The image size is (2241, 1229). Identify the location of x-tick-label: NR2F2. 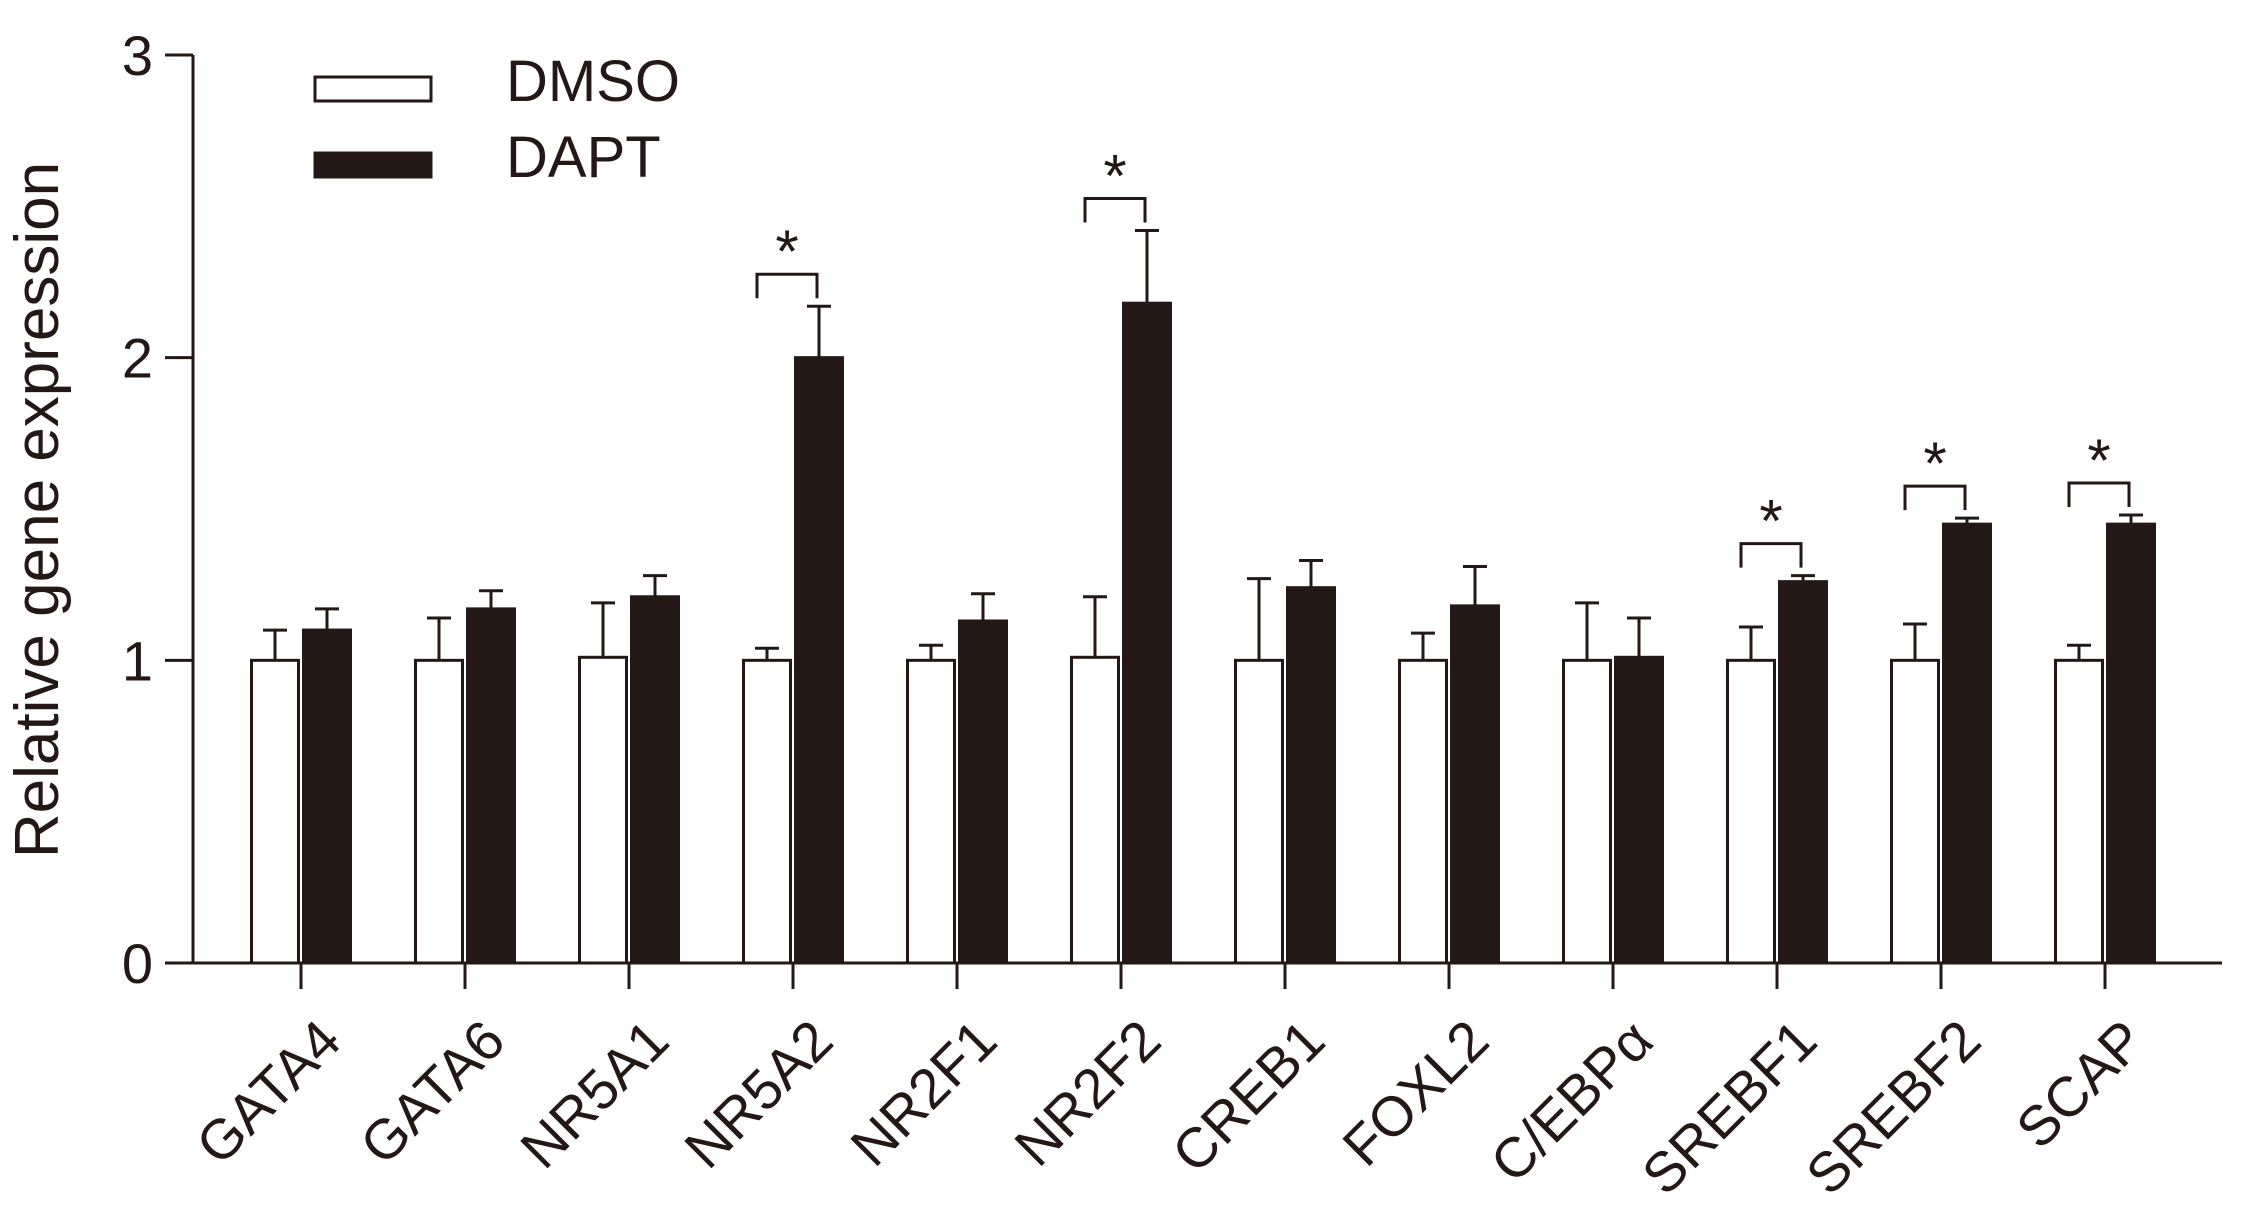
(1087, 1093).